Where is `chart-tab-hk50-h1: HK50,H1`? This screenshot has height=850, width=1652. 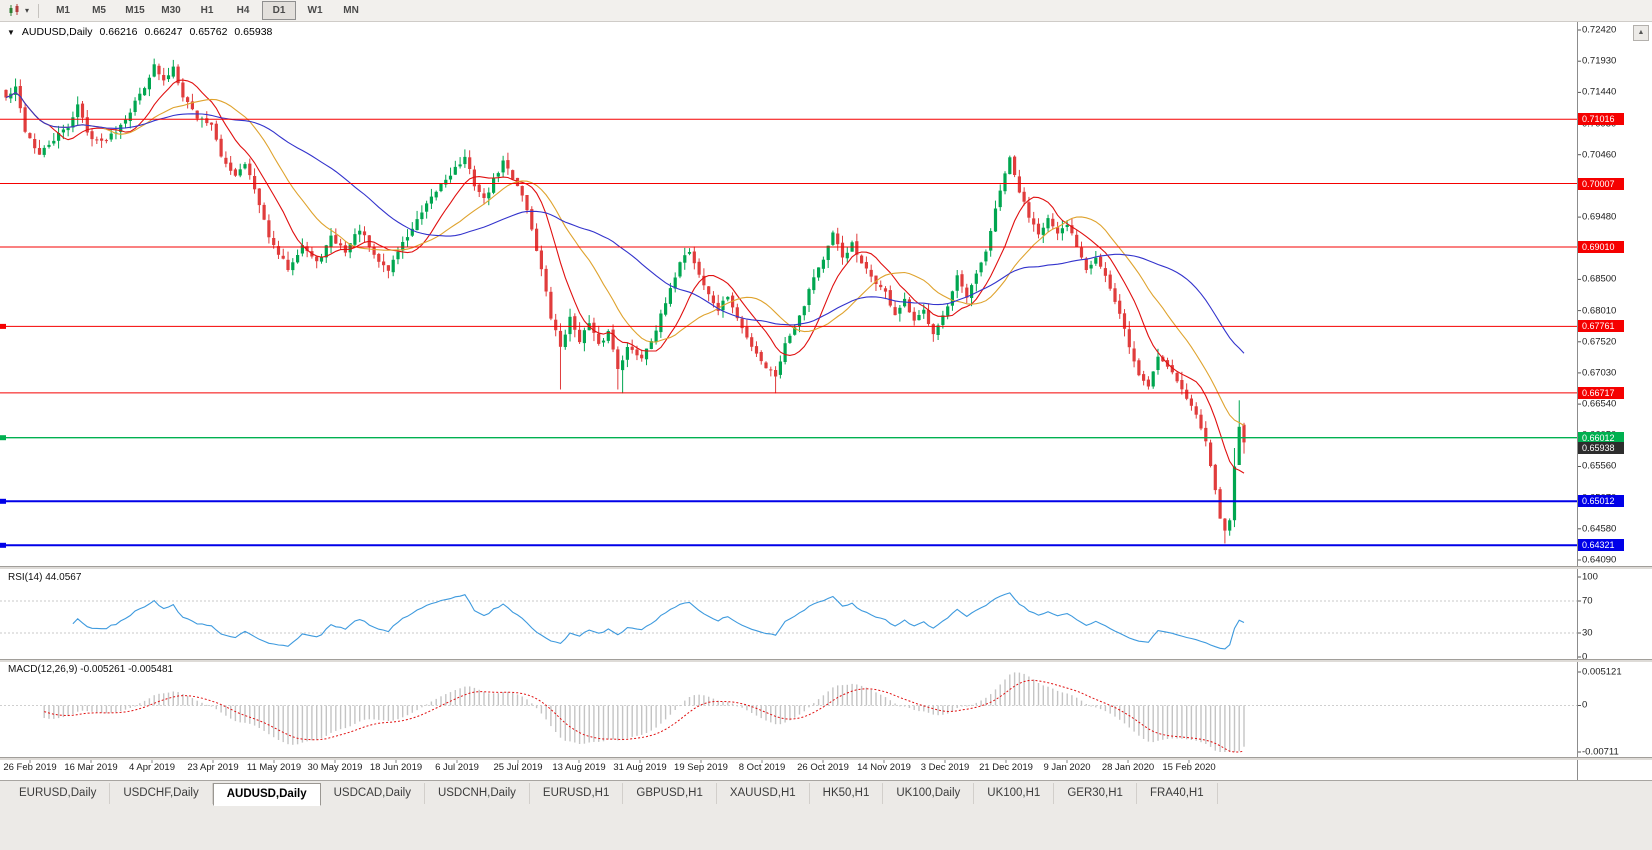 chart-tab-hk50-h1: HK50,H1 is located at coordinates (847, 793).